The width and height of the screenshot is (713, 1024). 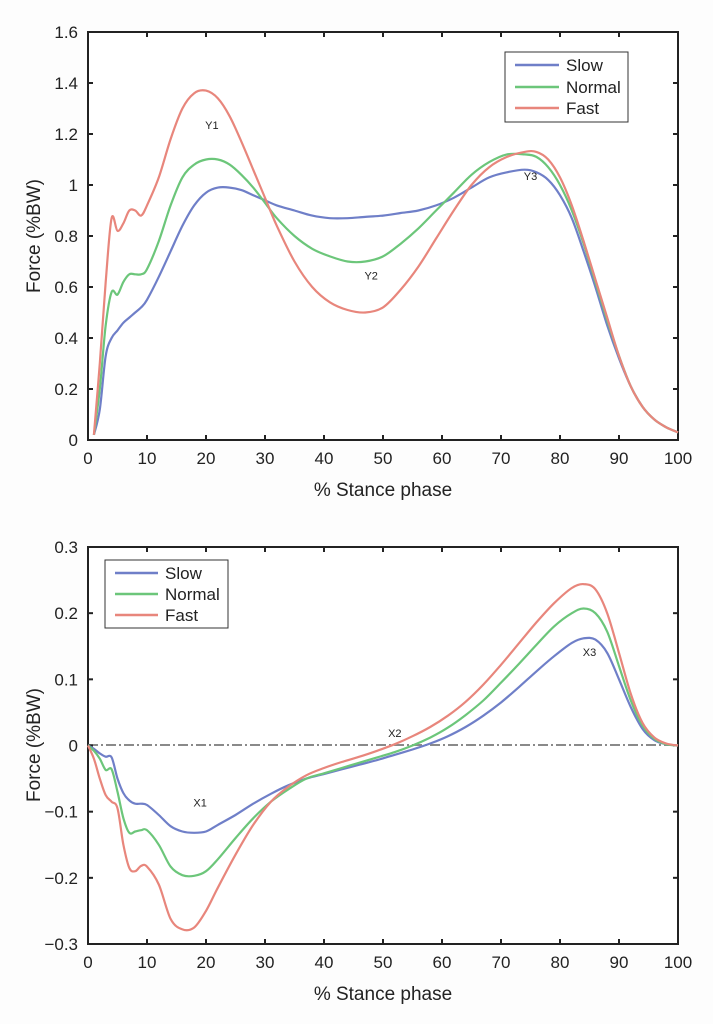 What do you see at coordinates (61, 944) in the screenshot?
I see `y-tick-label: −0.3` at bounding box center [61, 944].